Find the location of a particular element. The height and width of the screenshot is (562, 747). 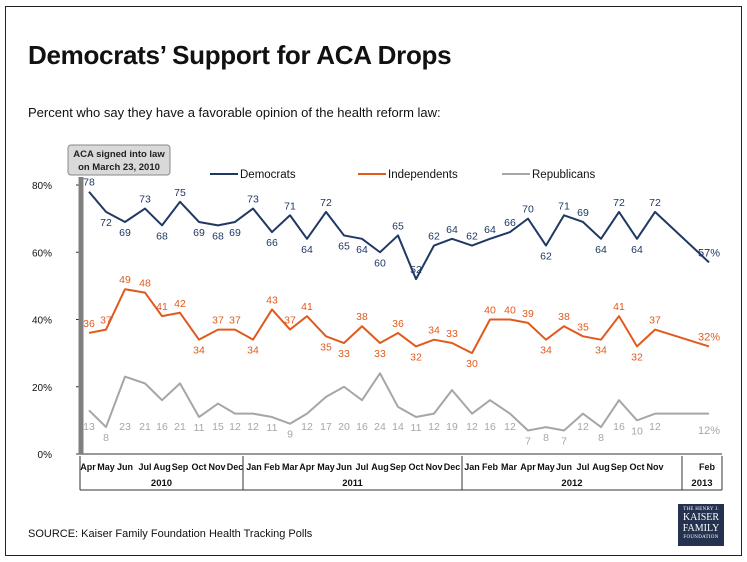

data-label: 23 is located at coordinates (125, 427).